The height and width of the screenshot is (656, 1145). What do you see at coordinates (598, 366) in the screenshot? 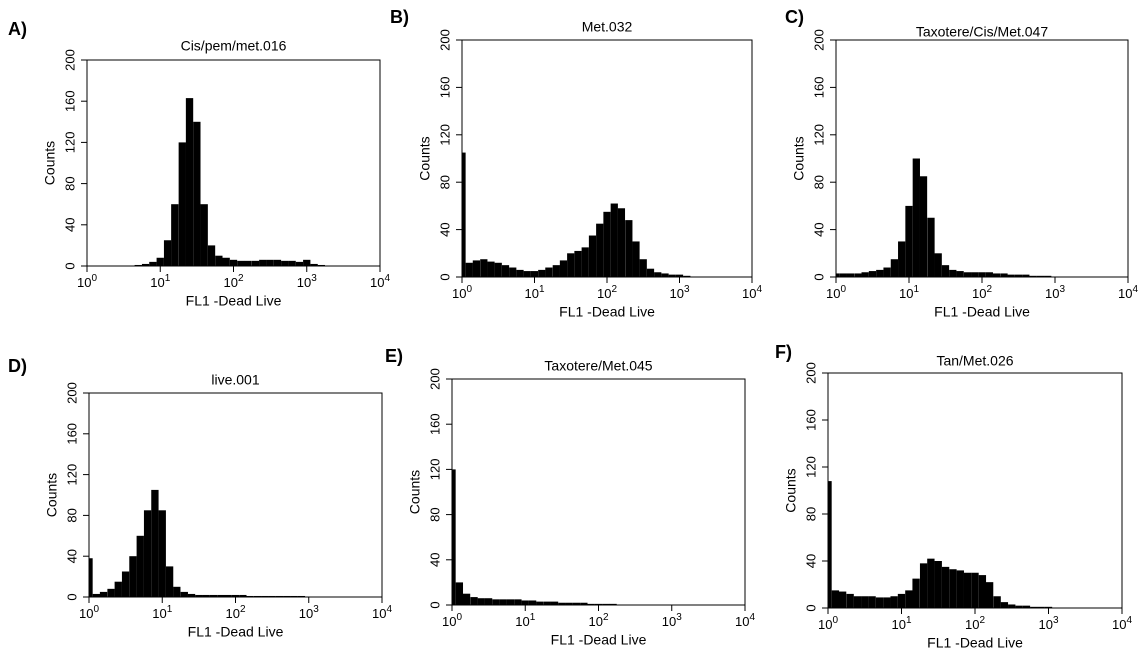
I see `chart-title: Taxotere/Met.045` at bounding box center [598, 366].